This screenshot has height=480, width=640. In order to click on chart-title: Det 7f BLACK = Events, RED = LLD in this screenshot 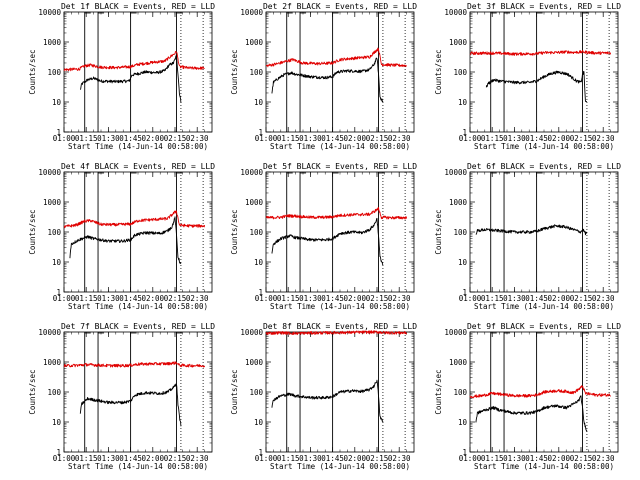, I will do `click(138, 326)`.